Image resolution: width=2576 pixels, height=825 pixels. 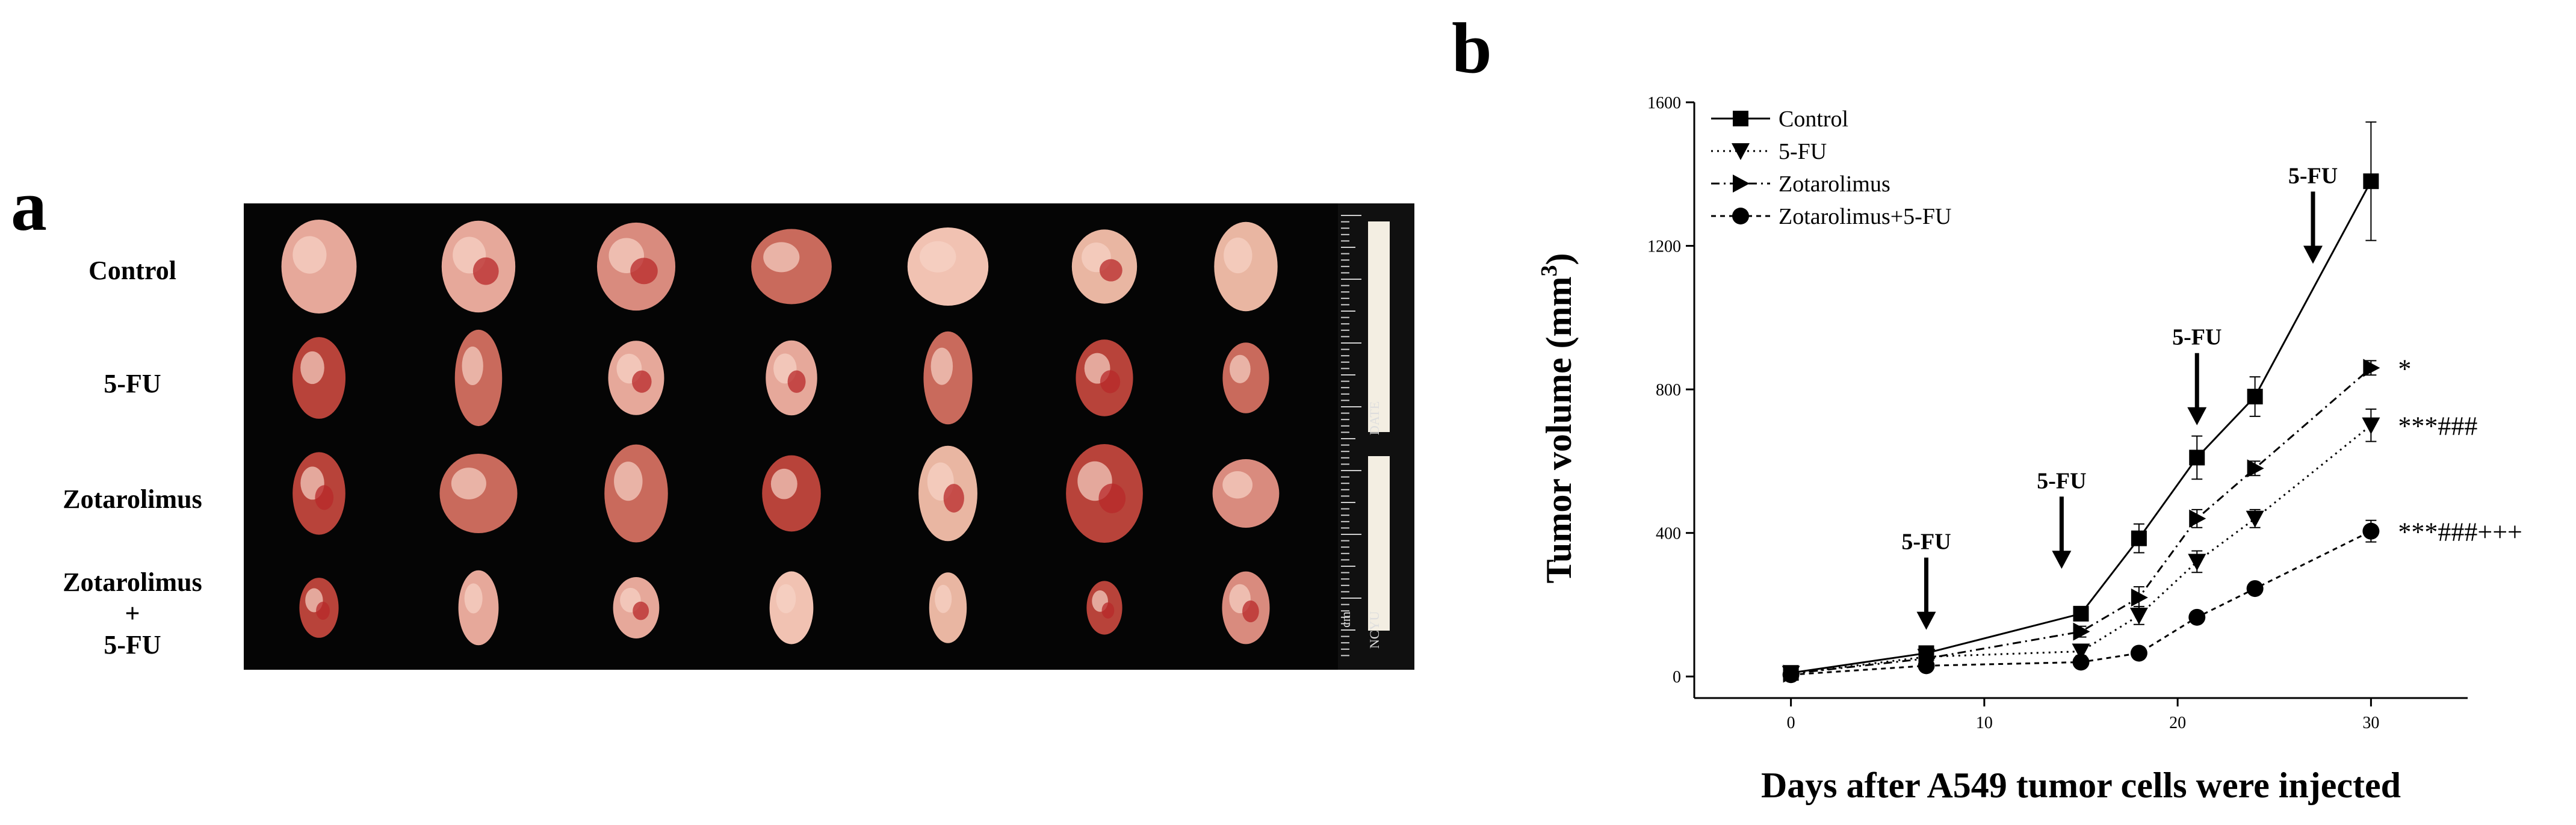 What do you see at coordinates (1677, 678) in the screenshot?
I see `y-tick-label: 0` at bounding box center [1677, 678].